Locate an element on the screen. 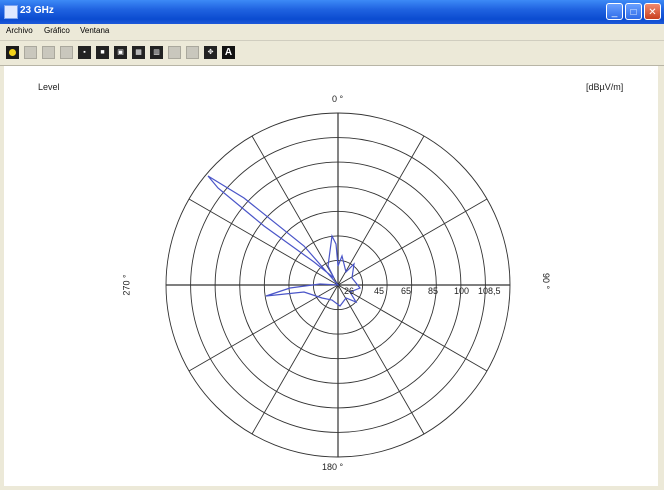  angle-180-label: 180 ° is located at coordinates (333, 467).